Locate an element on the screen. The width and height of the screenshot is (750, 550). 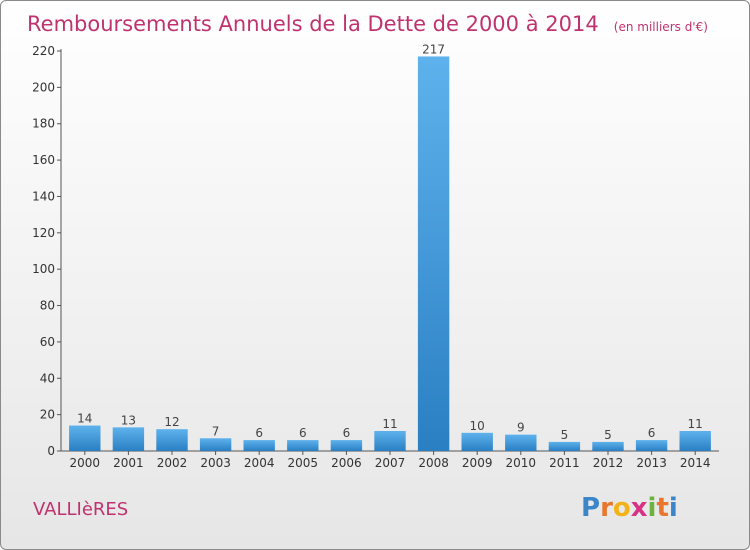
proxiti-logo: Proxiti is located at coordinates (629, 508).